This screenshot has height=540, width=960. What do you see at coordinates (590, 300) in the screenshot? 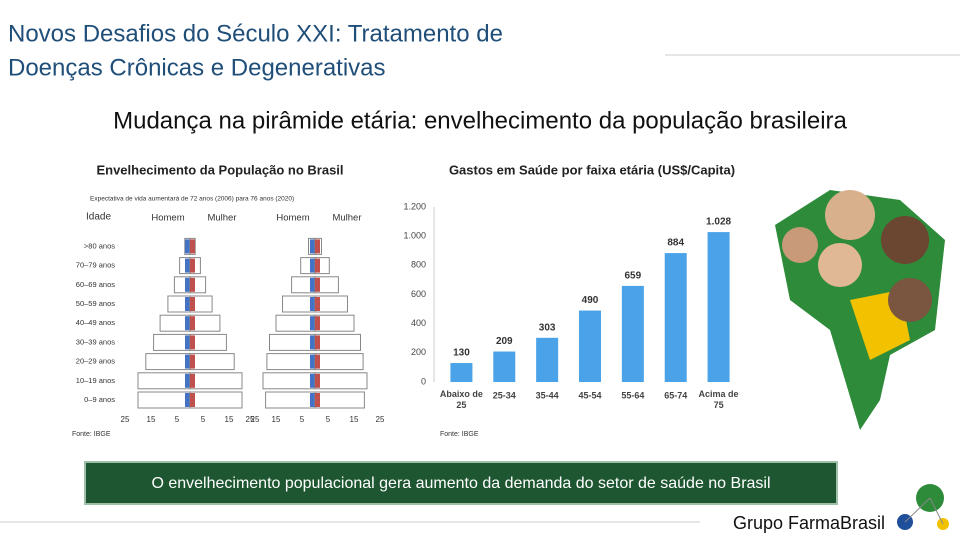
I see `value-label: 490` at bounding box center [590, 300].